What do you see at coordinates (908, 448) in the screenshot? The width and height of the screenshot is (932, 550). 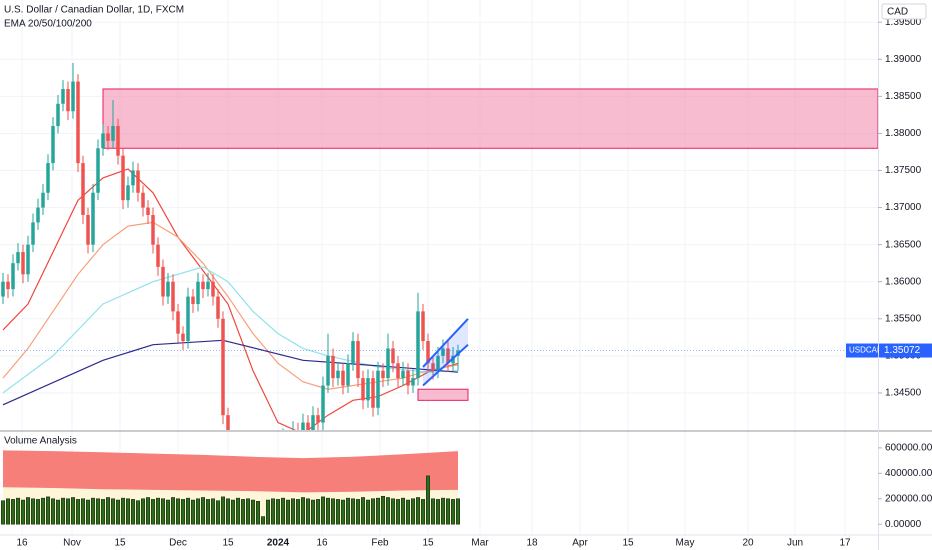 I see `volume-tick-label: 600000.00000` at bounding box center [908, 448].